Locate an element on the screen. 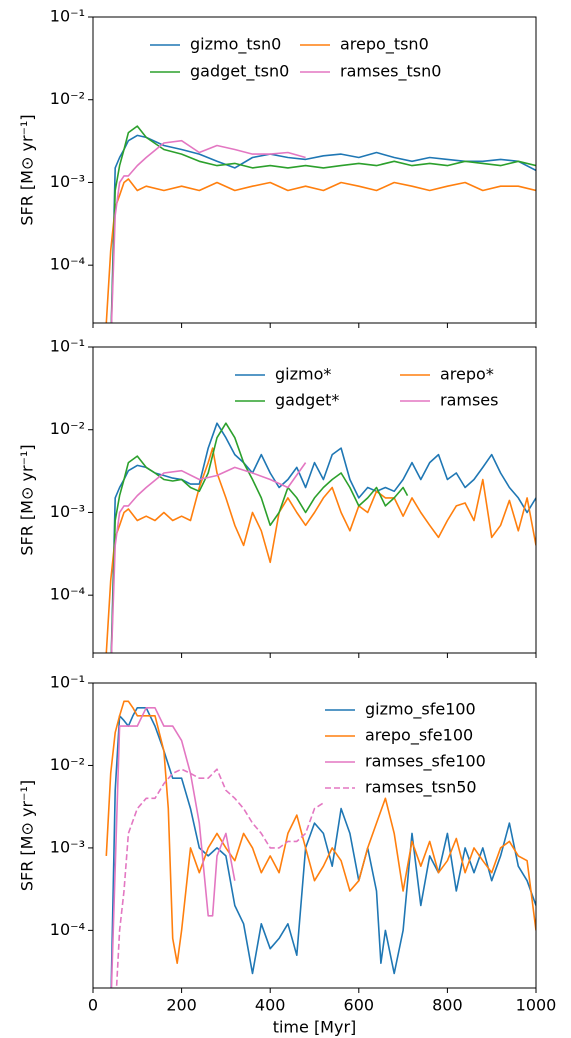  plot-area is located at coordinates (320, 224).